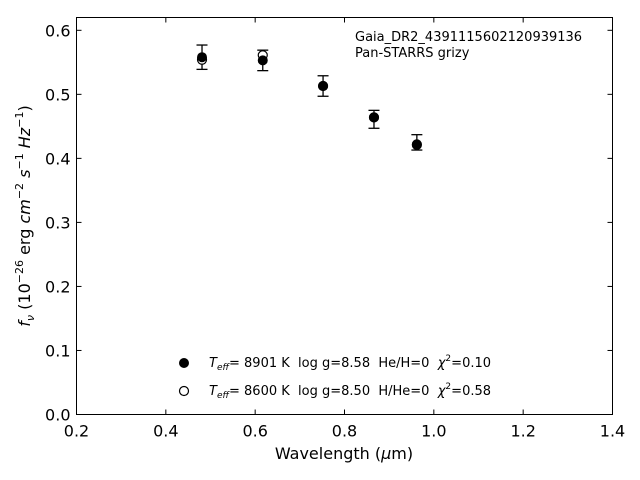 The height and width of the screenshot is (480, 640). What do you see at coordinates (612, 431) in the screenshot?
I see `x-tick-label: 1.4` at bounding box center [612, 431].